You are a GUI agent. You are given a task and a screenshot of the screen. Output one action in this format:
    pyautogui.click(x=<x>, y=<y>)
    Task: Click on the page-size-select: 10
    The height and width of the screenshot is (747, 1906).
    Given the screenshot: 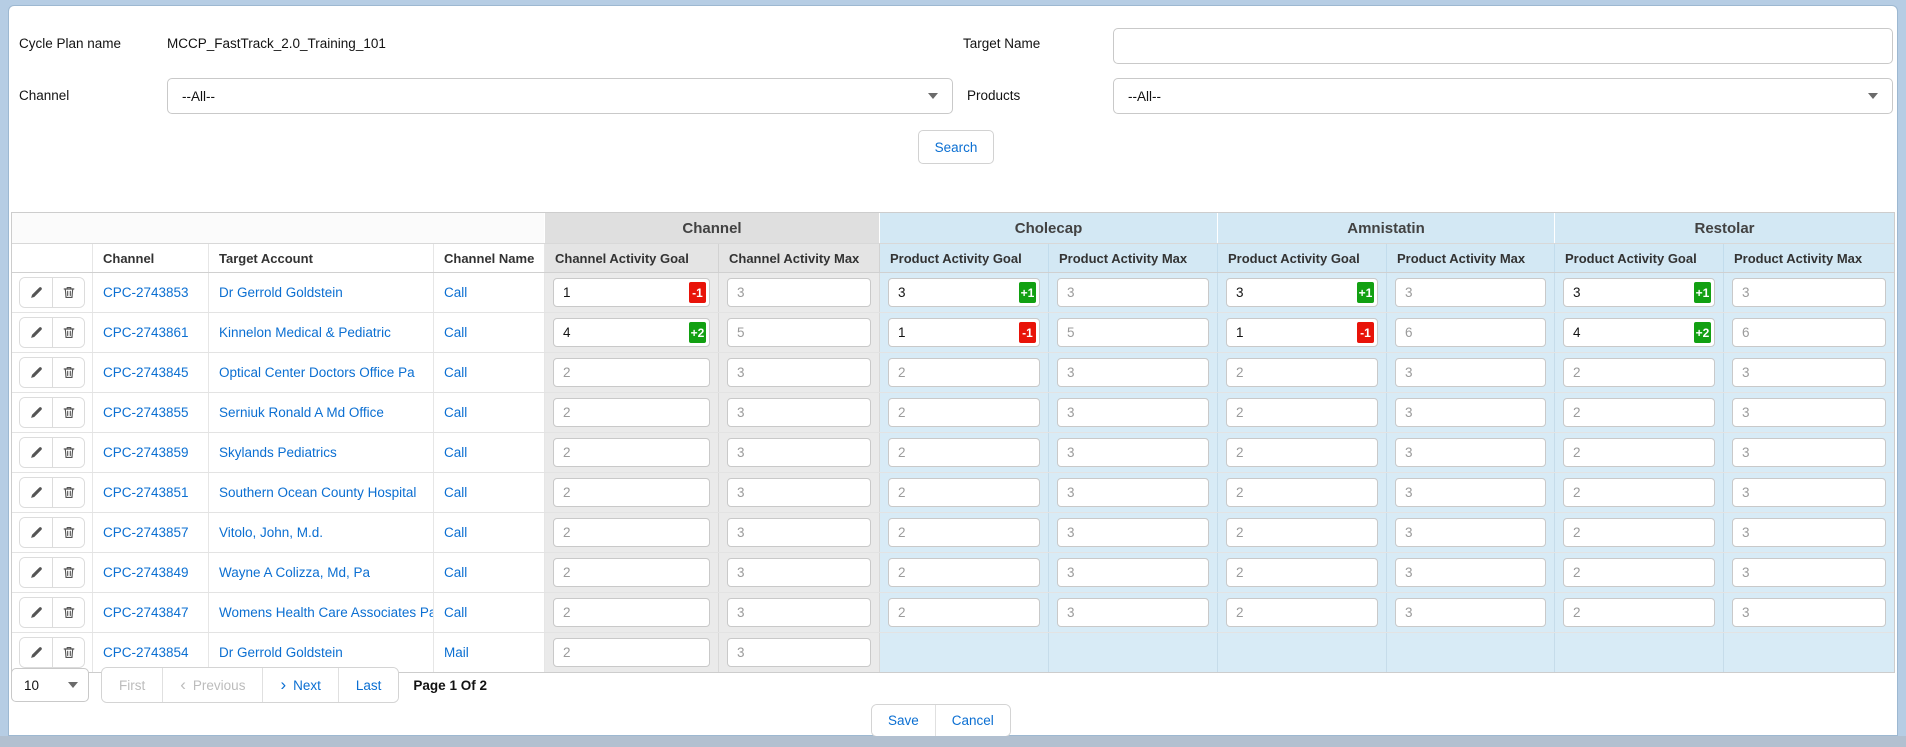 What is the action you would take?
    pyautogui.click(x=50, y=685)
    